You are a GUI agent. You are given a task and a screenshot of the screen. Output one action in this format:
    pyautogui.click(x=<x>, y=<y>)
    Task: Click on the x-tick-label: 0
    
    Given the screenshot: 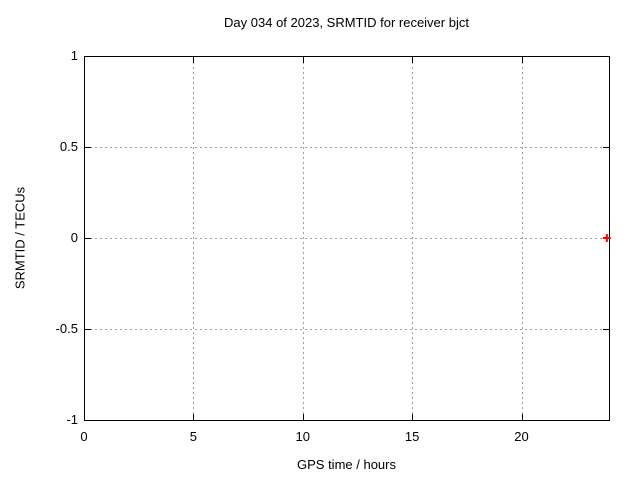 What is the action you would take?
    pyautogui.click(x=84, y=436)
    